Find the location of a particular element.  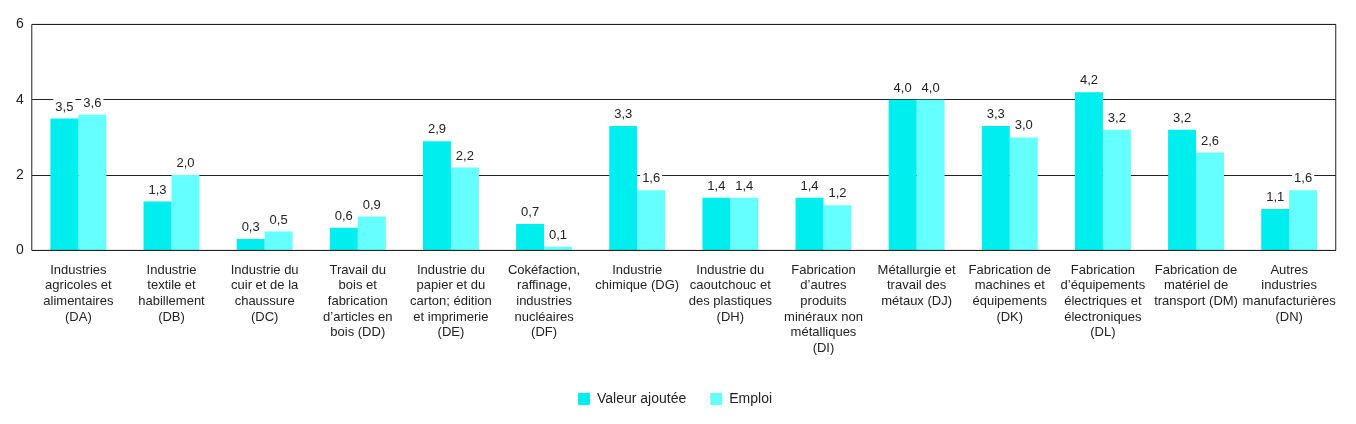

y-tick-label: 2 is located at coordinates (19, 173).